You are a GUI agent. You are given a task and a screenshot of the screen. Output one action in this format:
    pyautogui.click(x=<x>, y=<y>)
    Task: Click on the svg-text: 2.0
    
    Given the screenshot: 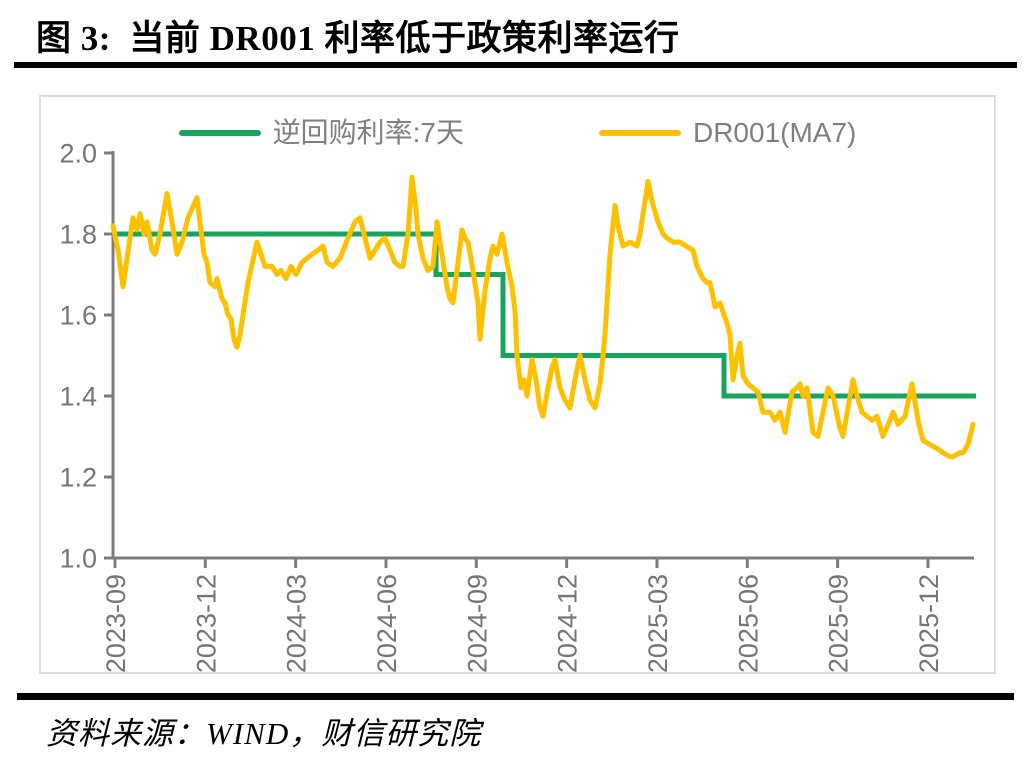 What is the action you would take?
    pyautogui.click(x=78, y=153)
    